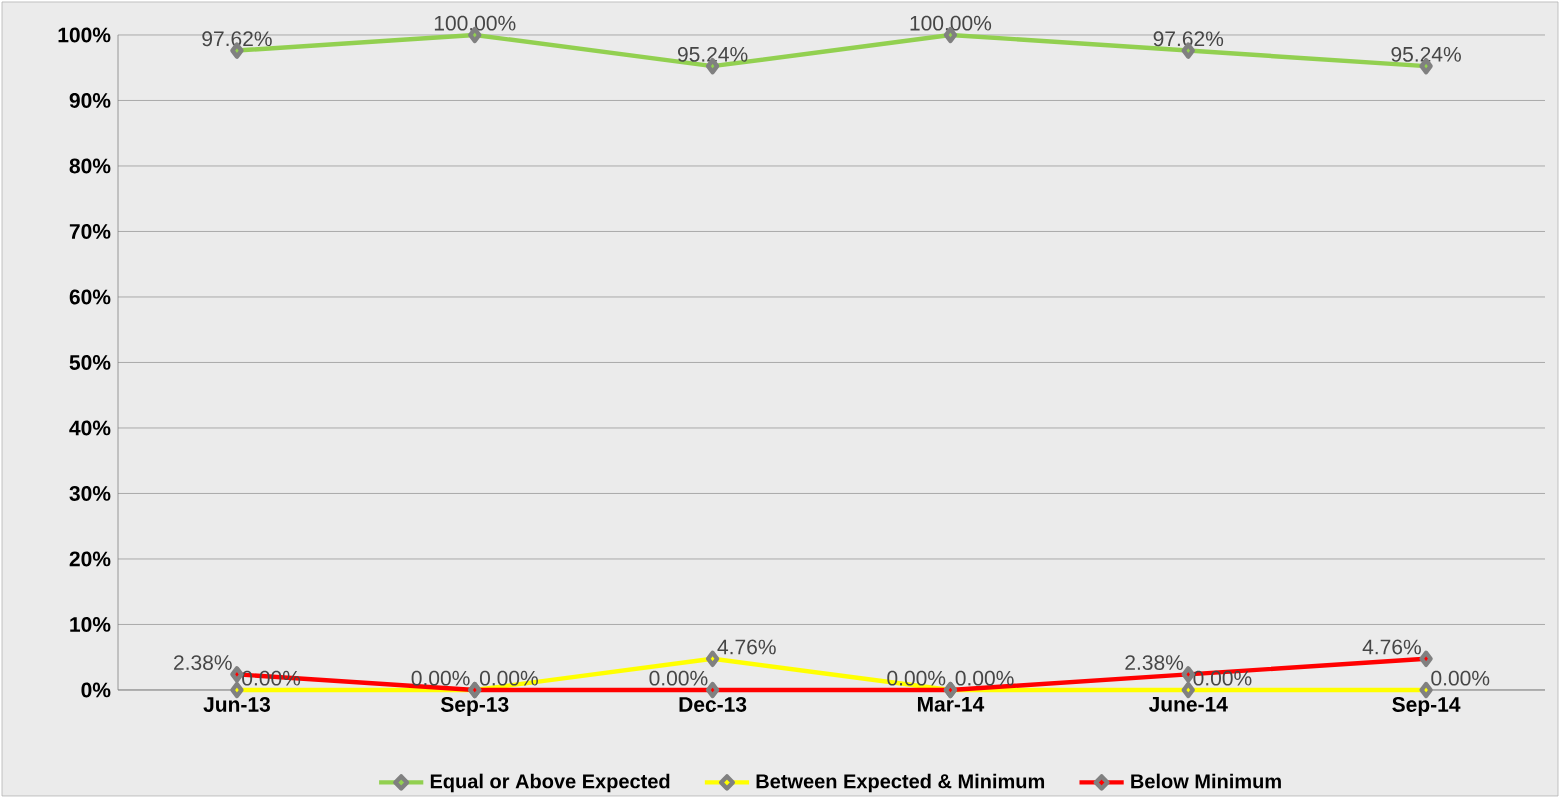 This screenshot has width=1560, height=799. Describe the element at coordinates (90, 166) in the screenshot. I see `y-tick-label: 80%` at that location.